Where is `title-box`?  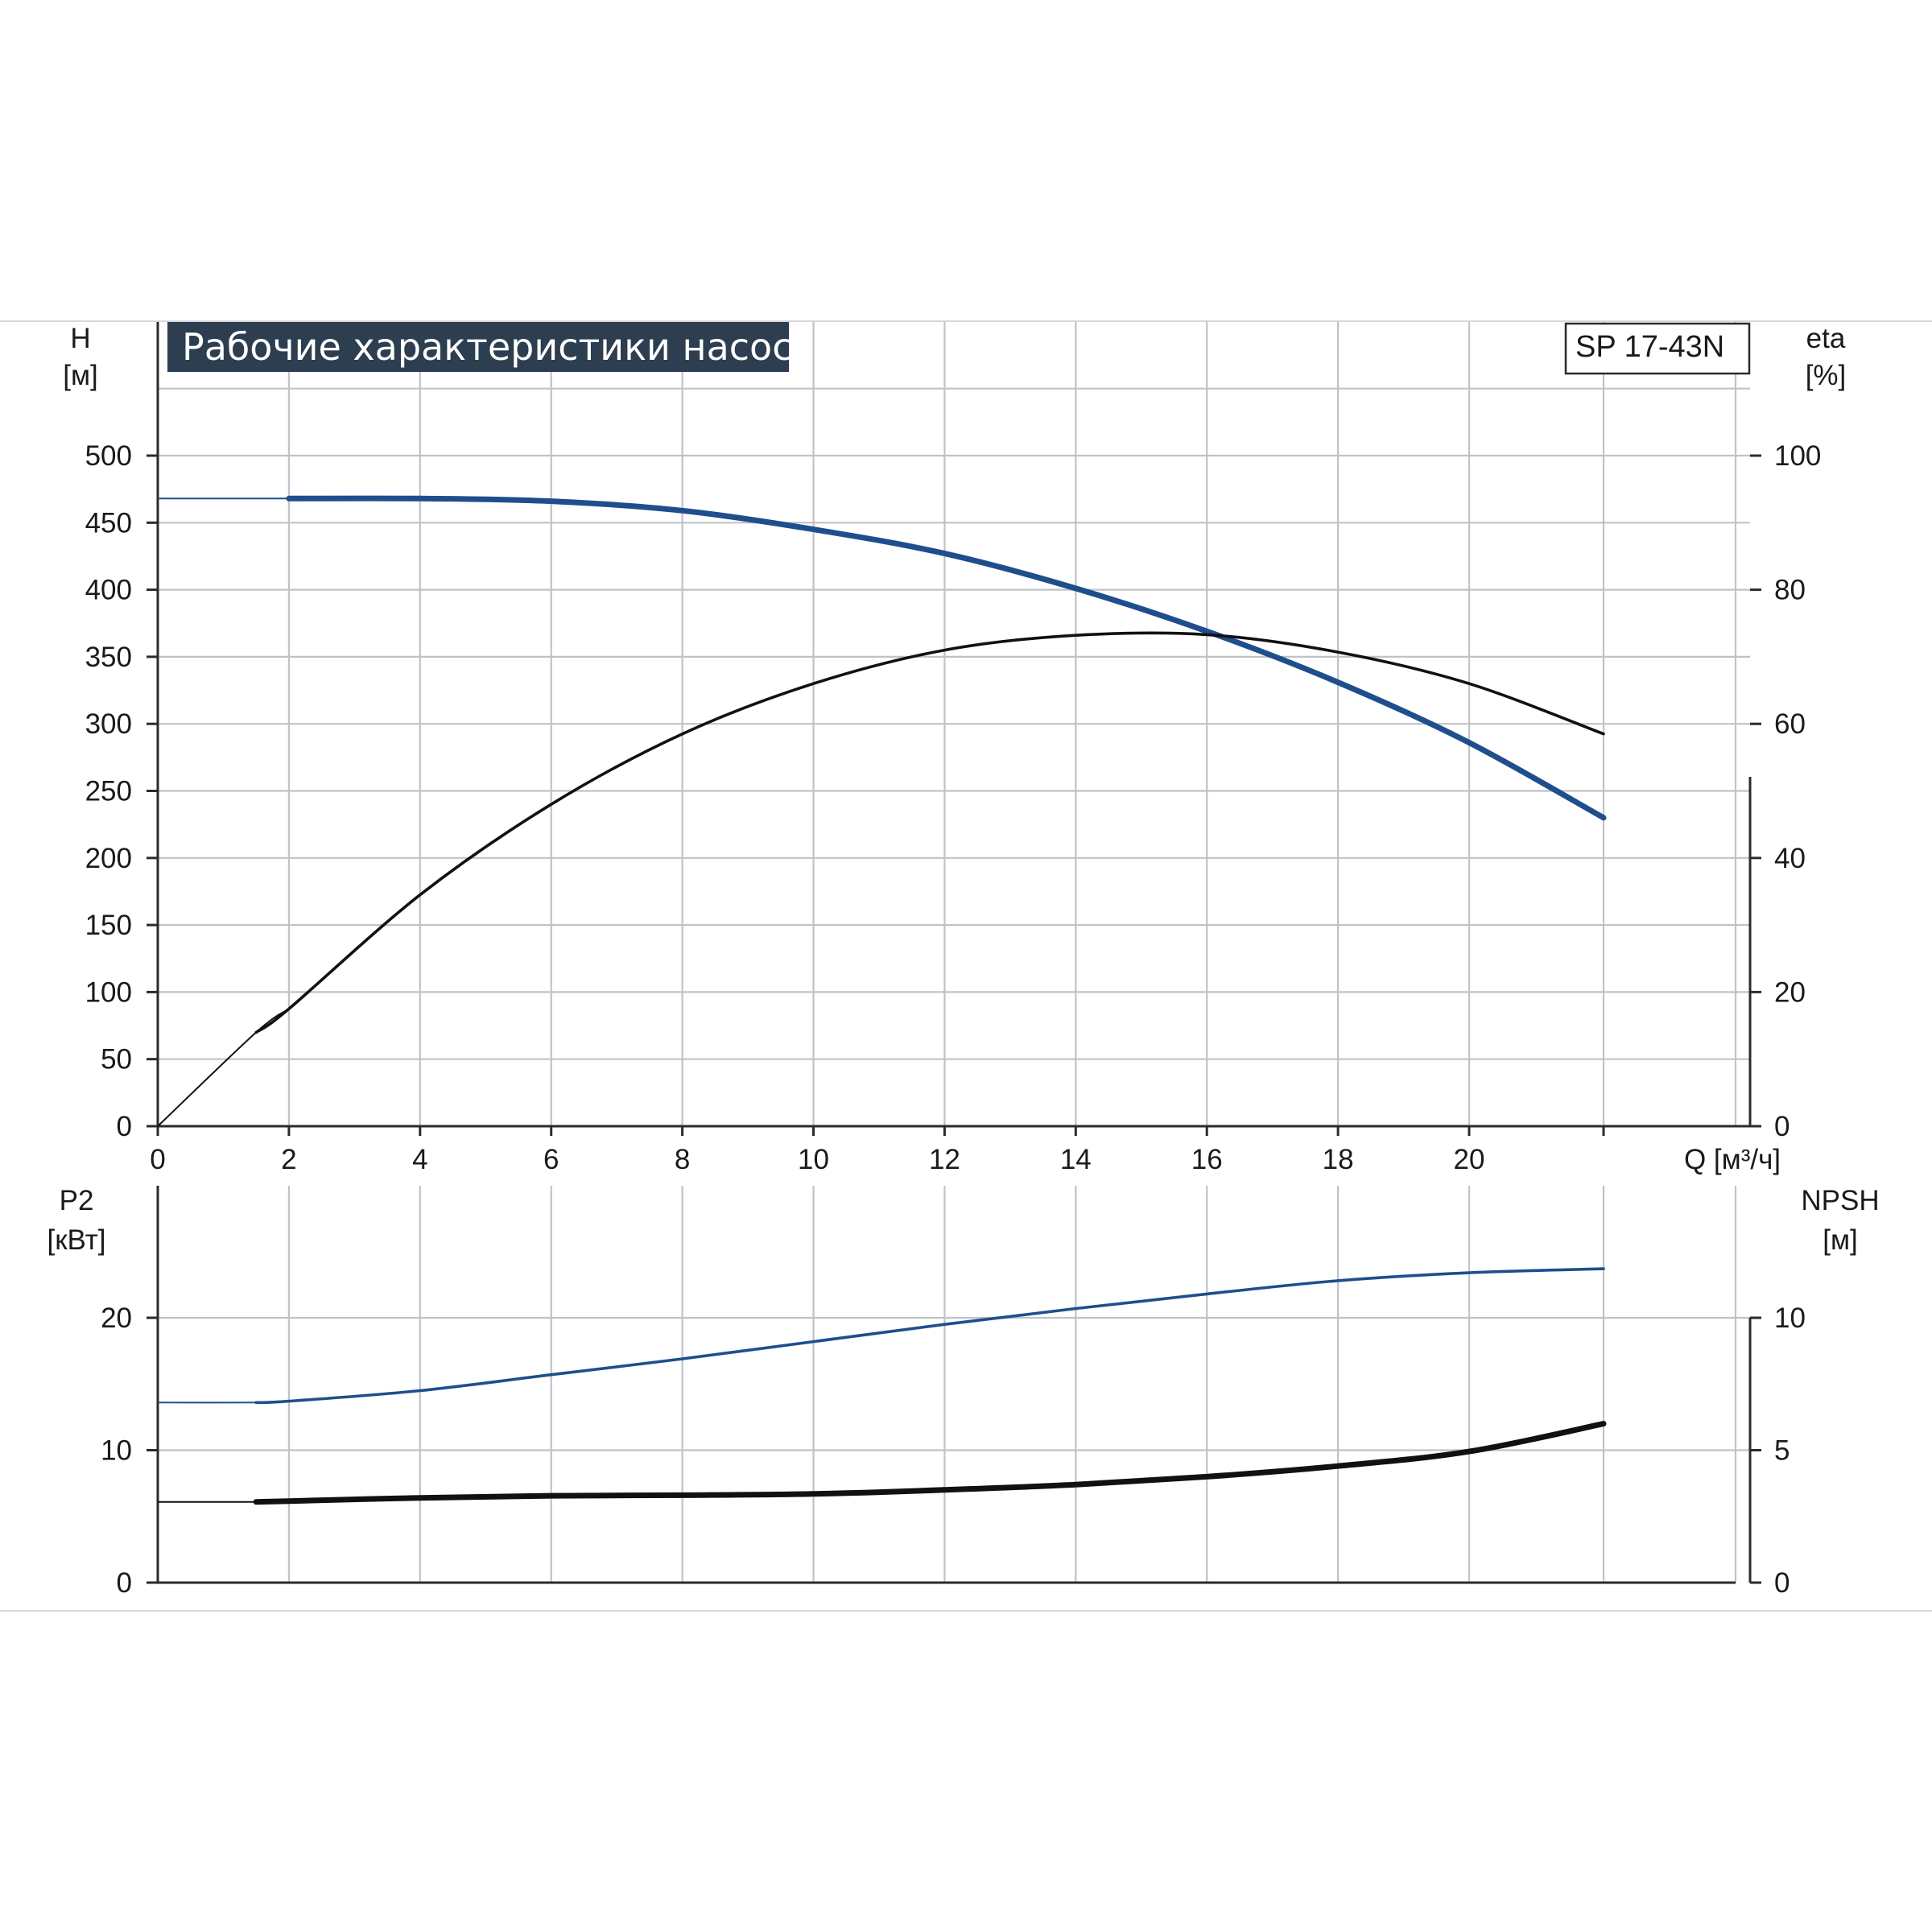
title-box is located at coordinates (478, 347).